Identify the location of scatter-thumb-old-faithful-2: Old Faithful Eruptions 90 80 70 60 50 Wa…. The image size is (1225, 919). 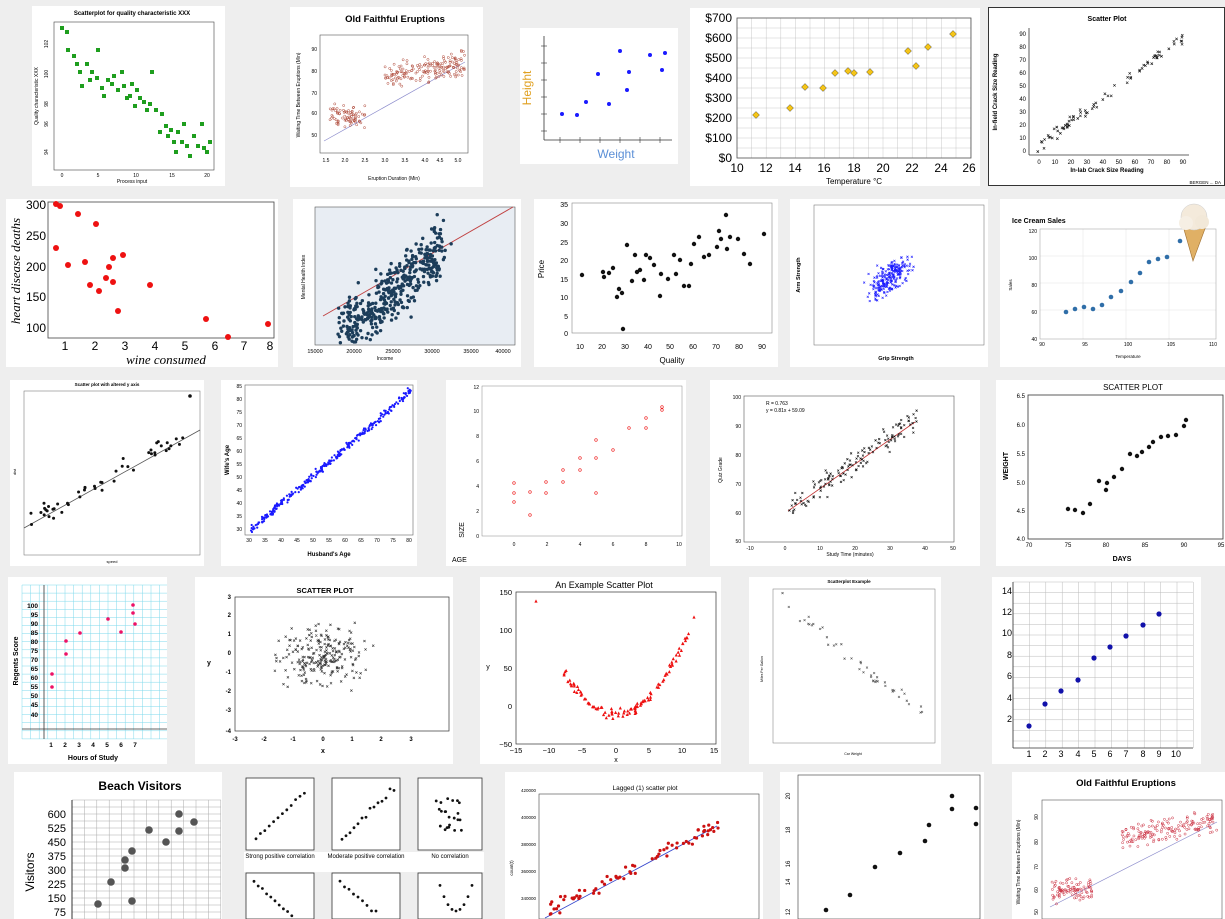
(1118, 845).